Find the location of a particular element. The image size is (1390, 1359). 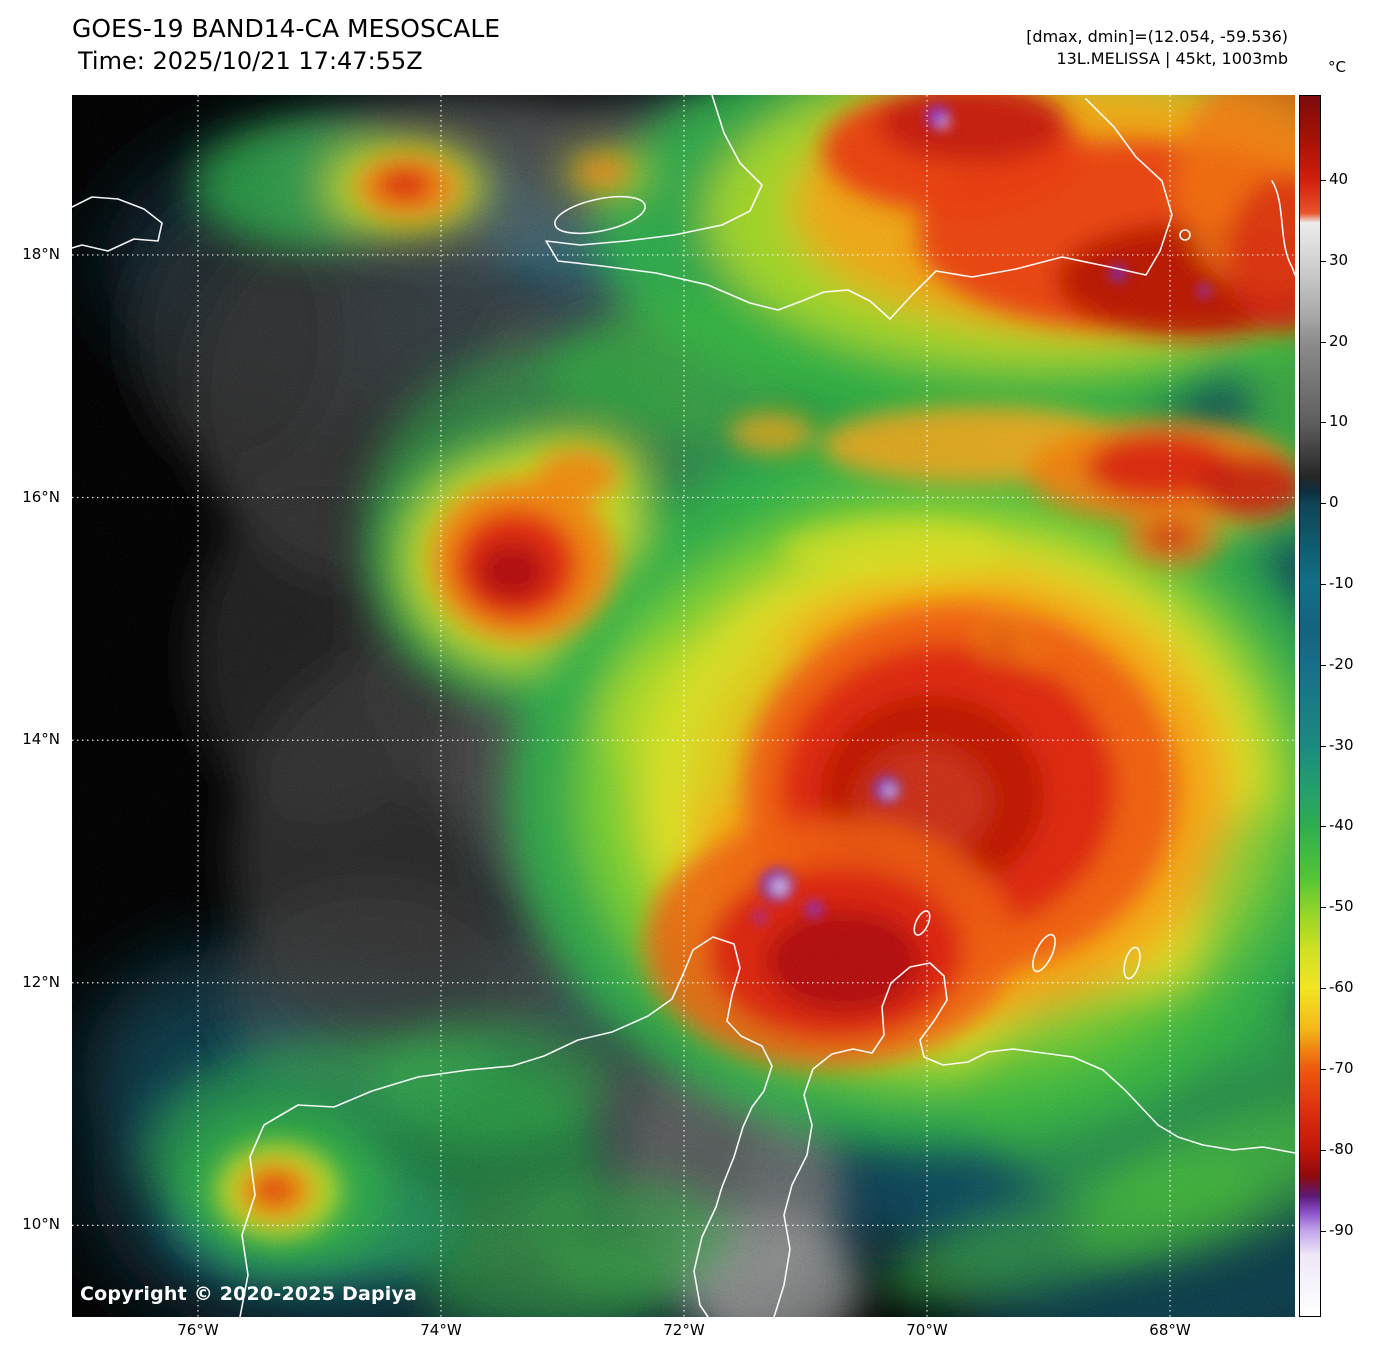

storm-info: 13L.MELISSA | 45kt, 1003mb is located at coordinates (1172, 58).